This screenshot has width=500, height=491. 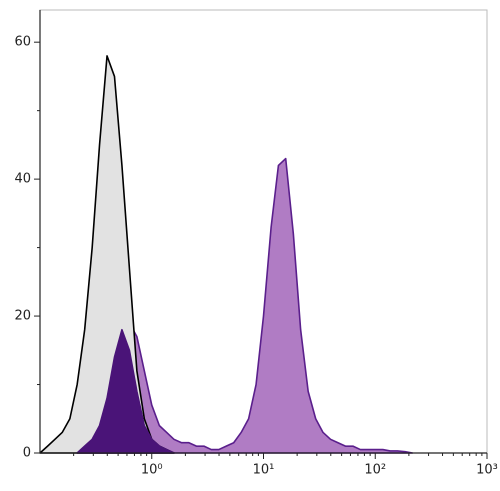 What do you see at coordinates (152, 470) in the screenshot?
I see `x-tick-label: 10⁰` at bounding box center [152, 470].